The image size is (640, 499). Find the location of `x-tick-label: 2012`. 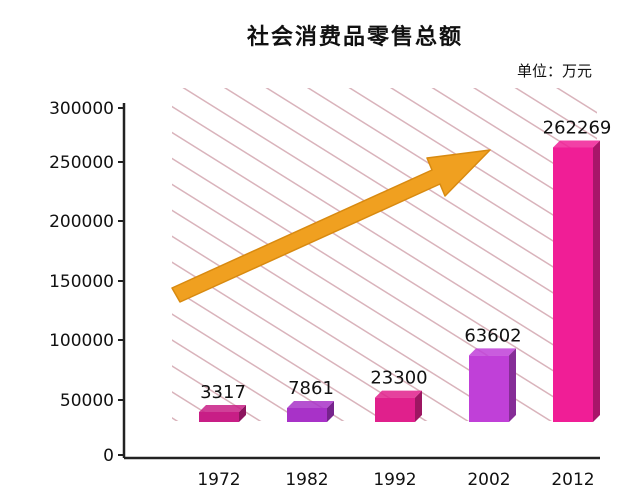

x-tick-label: 2012 is located at coordinates (572, 480).